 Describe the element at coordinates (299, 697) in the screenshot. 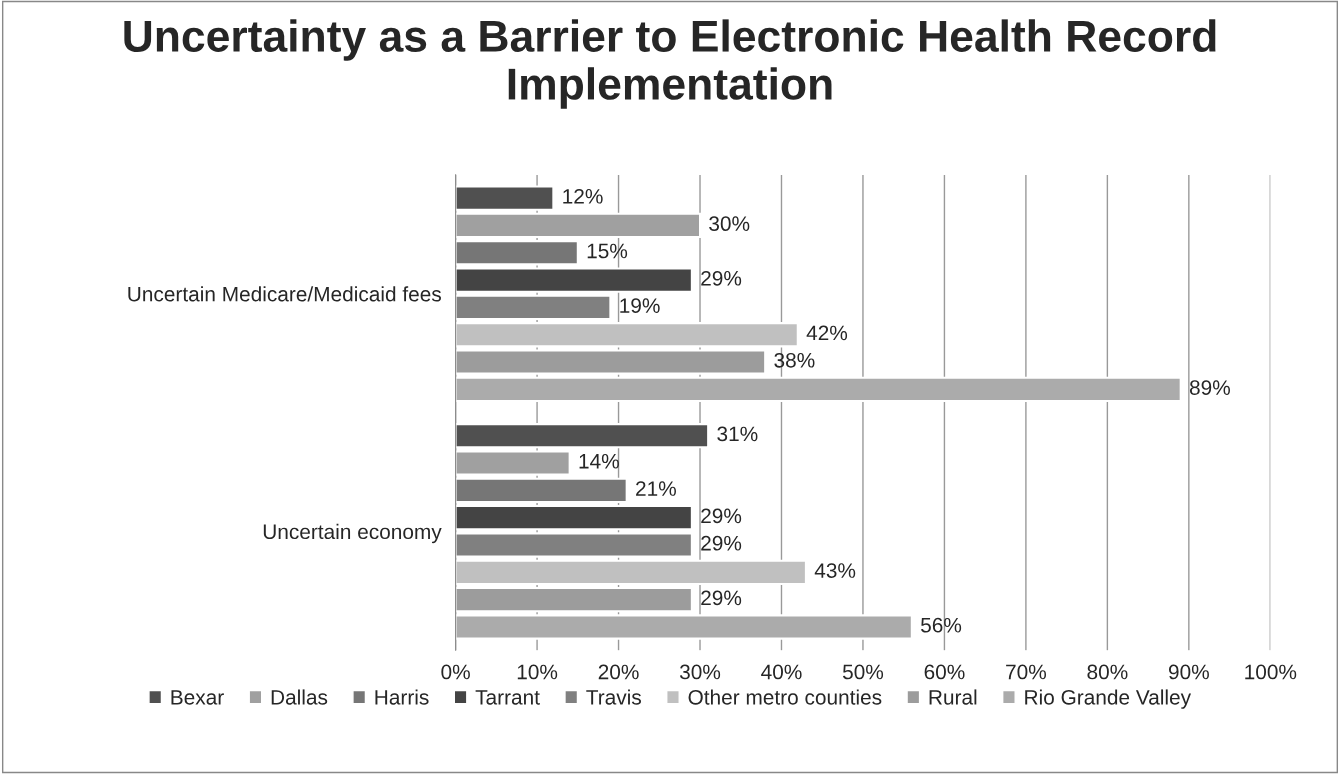

I see `legend-label: Dallas` at that location.